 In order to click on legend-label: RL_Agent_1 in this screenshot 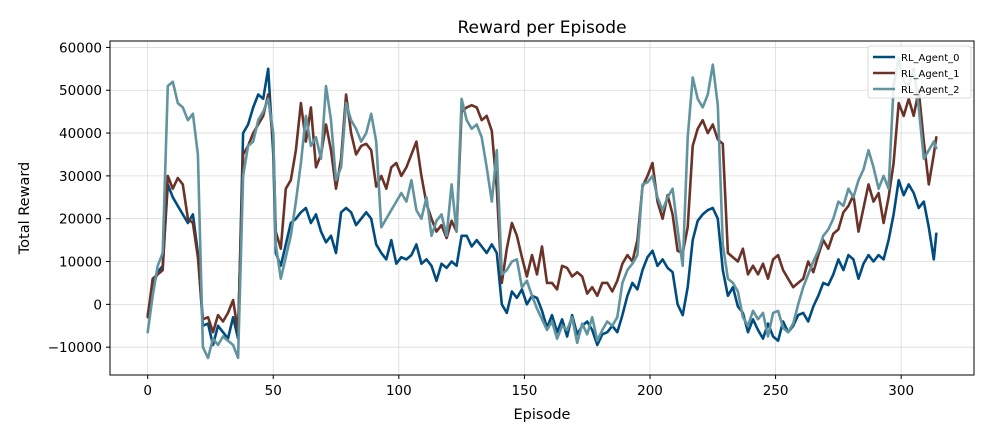, I will do `click(930, 74)`.